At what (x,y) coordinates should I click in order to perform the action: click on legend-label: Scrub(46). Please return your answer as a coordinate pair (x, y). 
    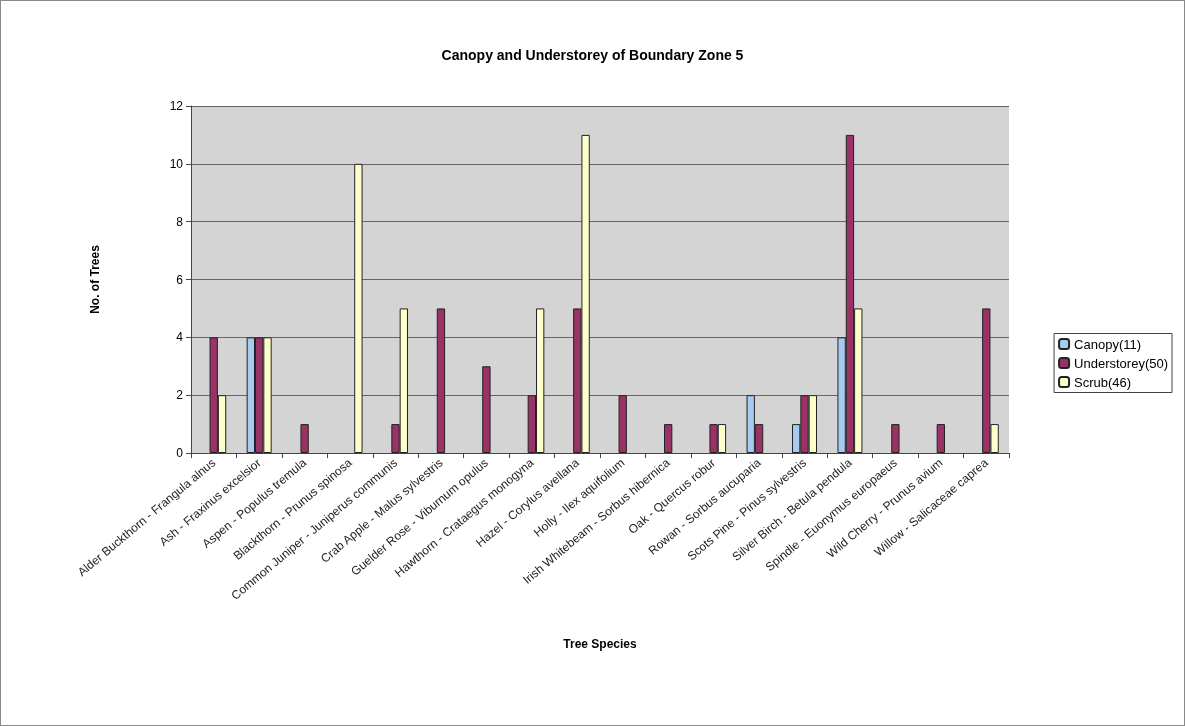
    Looking at the image, I should click on (1103, 382).